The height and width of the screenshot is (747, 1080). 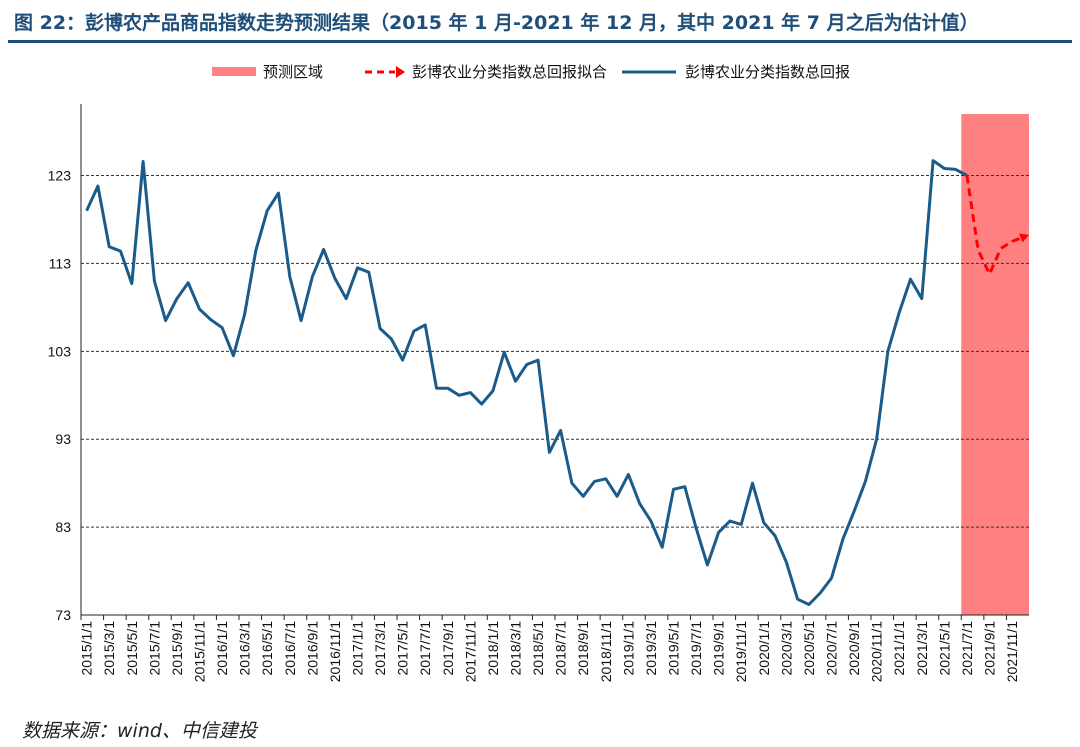 I want to click on x-tick-label: 2016/7/1, so click(x=290, y=648).